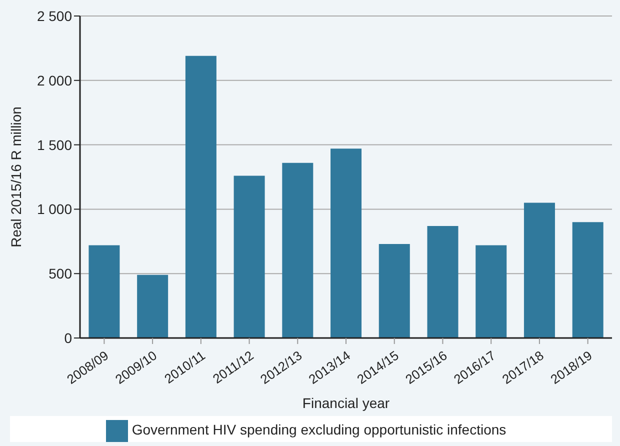 The width and height of the screenshot is (620, 446). I want to click on y-tick-label: 2 500, so click(54, 16).